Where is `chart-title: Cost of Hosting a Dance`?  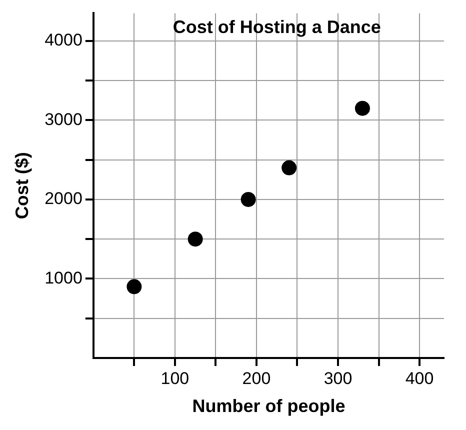
chart-title: Cost of Hosting a Dance is located at coordinates (276, 26).